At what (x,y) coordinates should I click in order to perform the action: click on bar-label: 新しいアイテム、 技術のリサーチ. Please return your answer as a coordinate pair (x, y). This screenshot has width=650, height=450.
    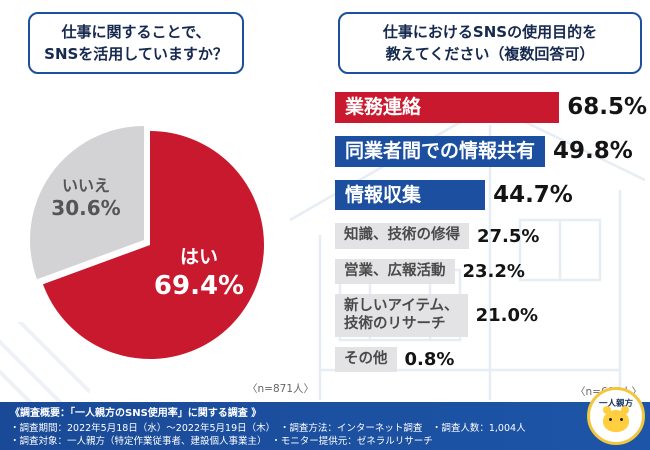
    Looking at the image, I should click on (401, 315).